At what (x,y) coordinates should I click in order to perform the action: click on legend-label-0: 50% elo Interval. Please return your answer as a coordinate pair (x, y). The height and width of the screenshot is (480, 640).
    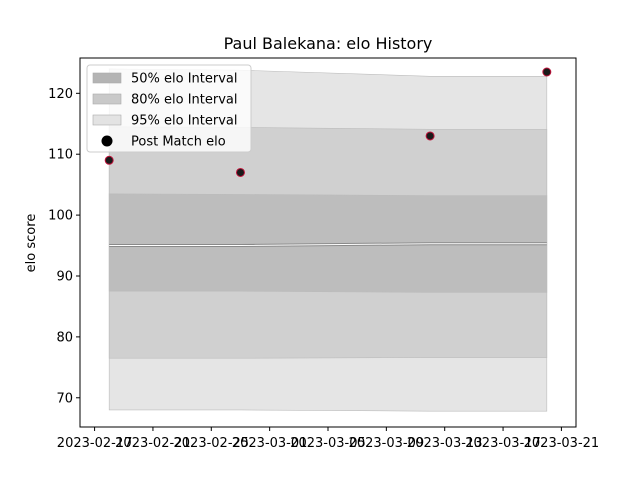
    Looking at the image, I should click on (184, 79).